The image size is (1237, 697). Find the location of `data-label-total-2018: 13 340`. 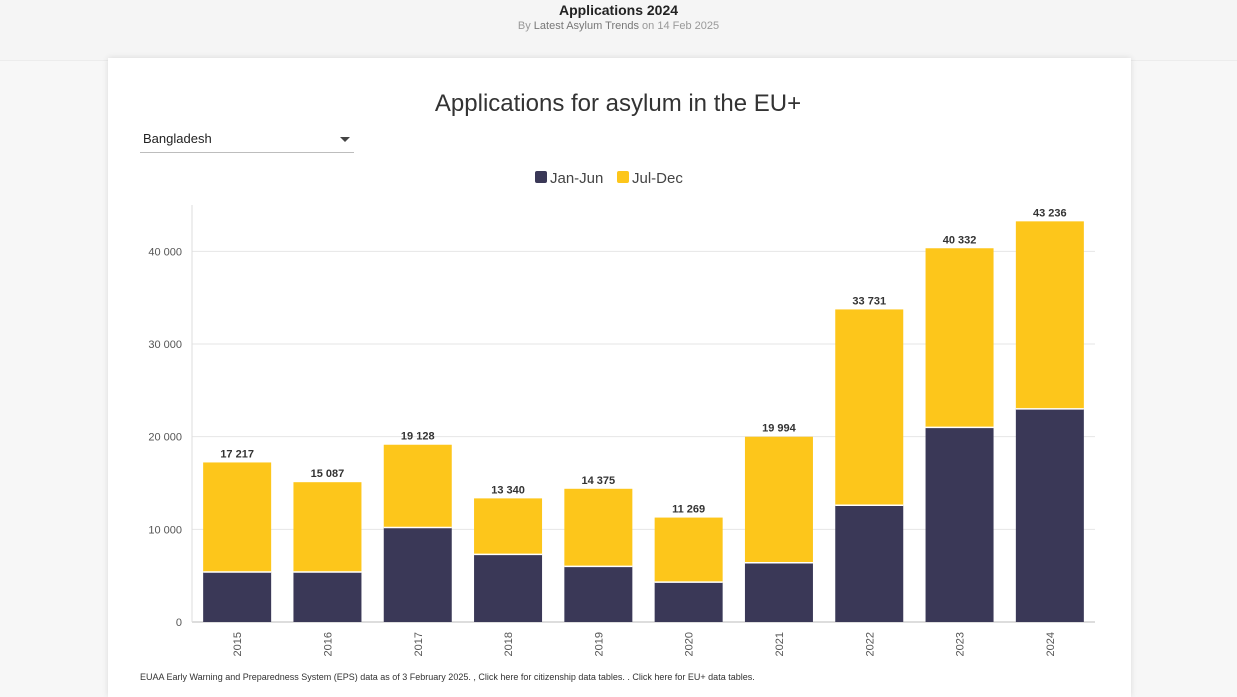

data-label-total-2018: 13 340 is located at coordinates (508, 490).